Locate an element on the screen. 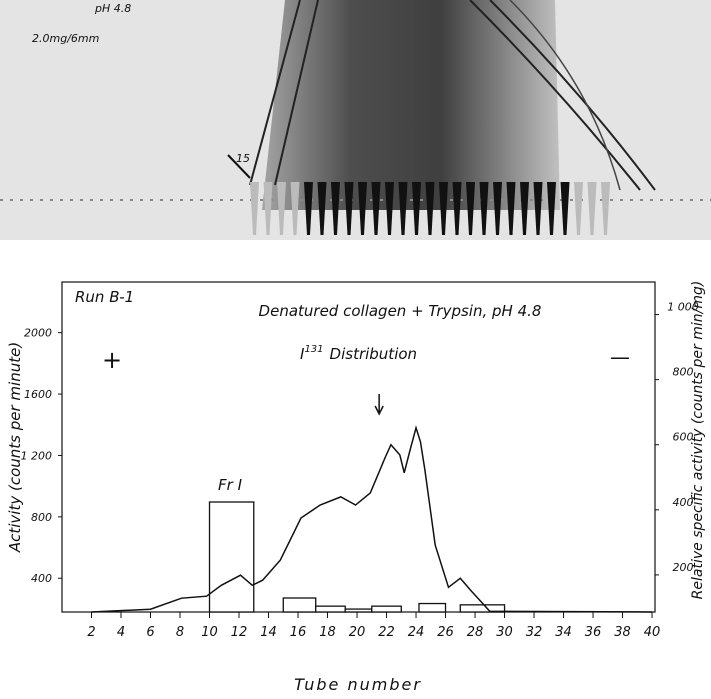 Image resolution: width=711 pixels, height=699 pixels. x-tick-label: 22 is located at coordinates (386, 632).